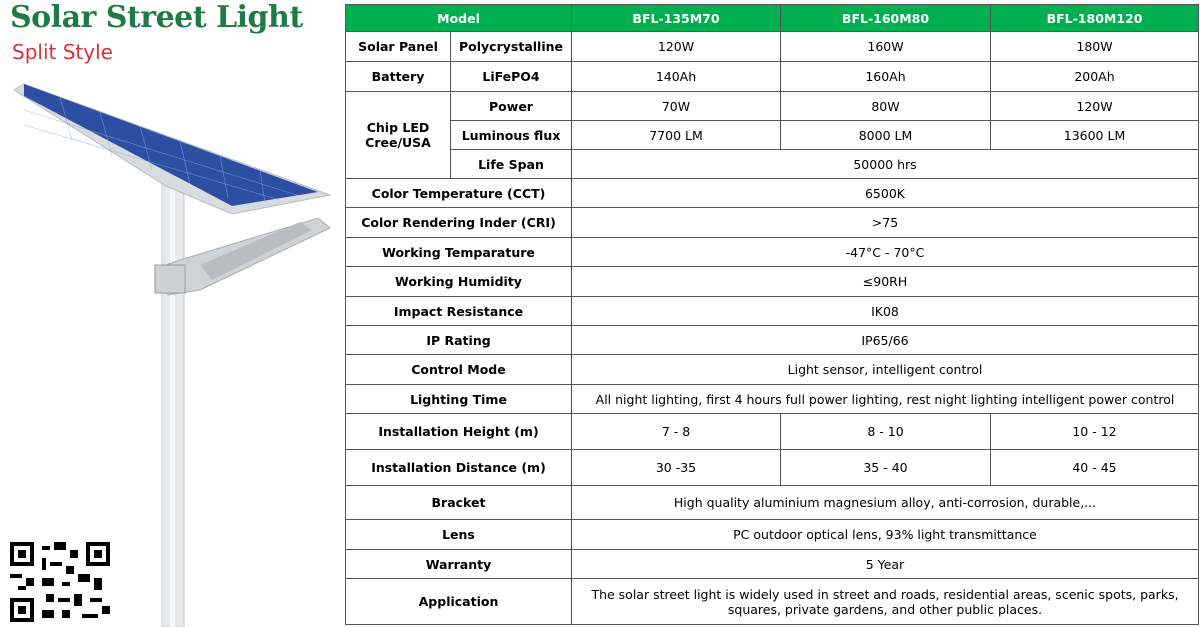 This screenshot has height=627, width=1200. What do you see at coordinates (1094, 467) in the screenshot?
I see `cell: 40 - 45` at bounding box center [1094, 467].